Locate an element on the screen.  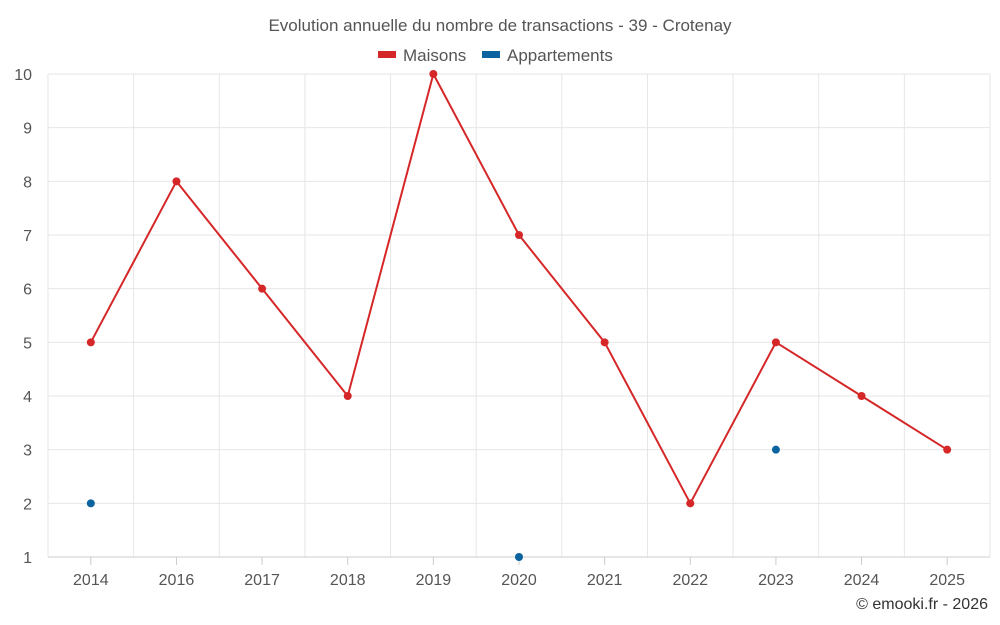
data-point-maisons-2022 is located at coordinates (690, 503).